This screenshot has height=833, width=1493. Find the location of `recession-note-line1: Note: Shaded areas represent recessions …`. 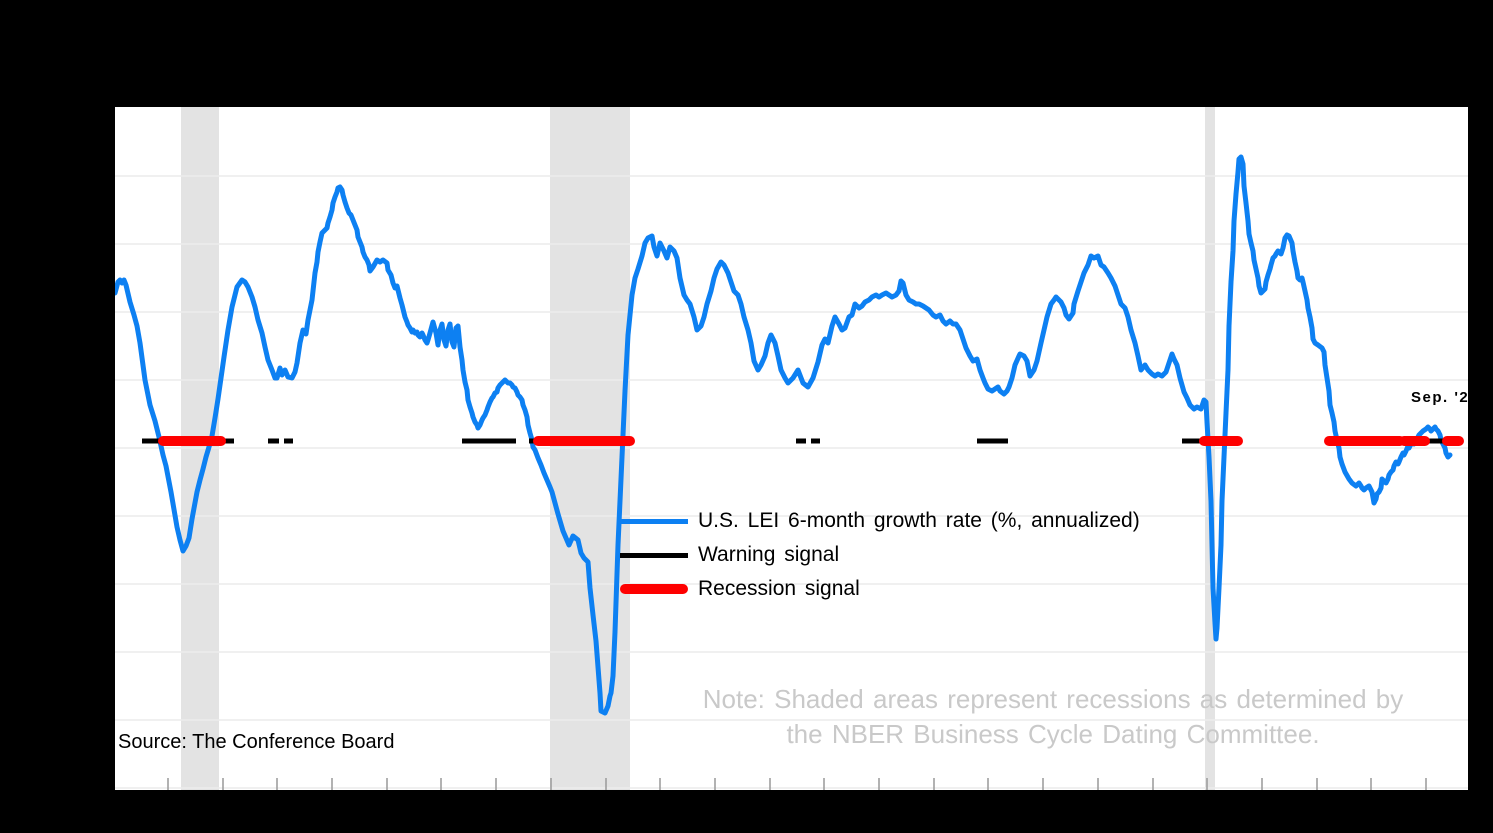

recession-note-line1: Note: Shaded areas represent recessions … is located at coordinates (1053, 699).